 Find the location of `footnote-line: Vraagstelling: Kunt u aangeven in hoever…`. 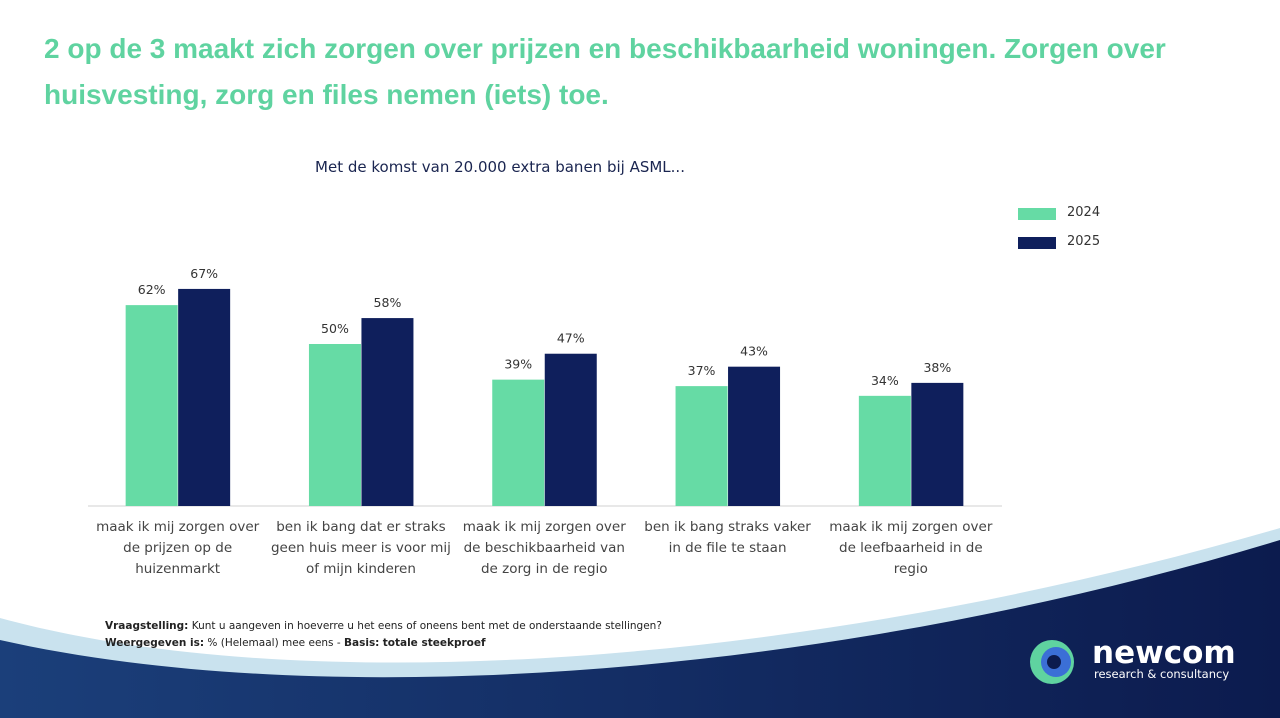

footnote-line: Vraagstelling: Kunt u aangeven in hoever… is located at coordinates (383, 626).